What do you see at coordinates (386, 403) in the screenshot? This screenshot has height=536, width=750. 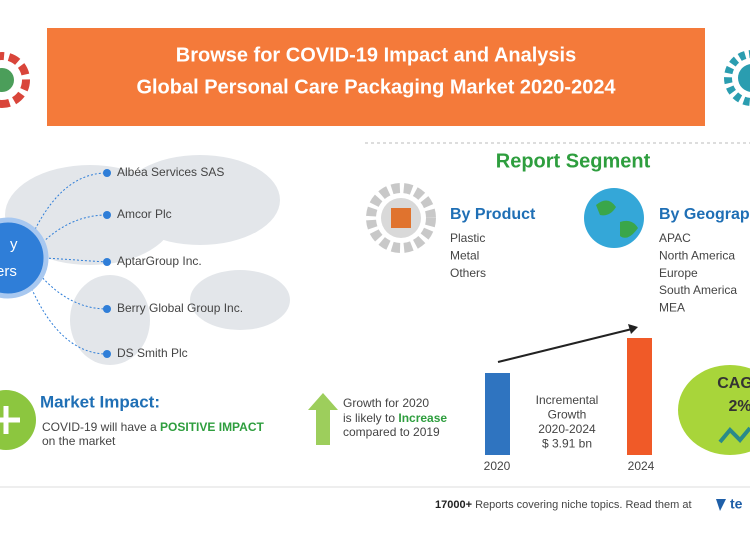 I see `growth-text: Growth for 2020` at bounding box center [386, 403].